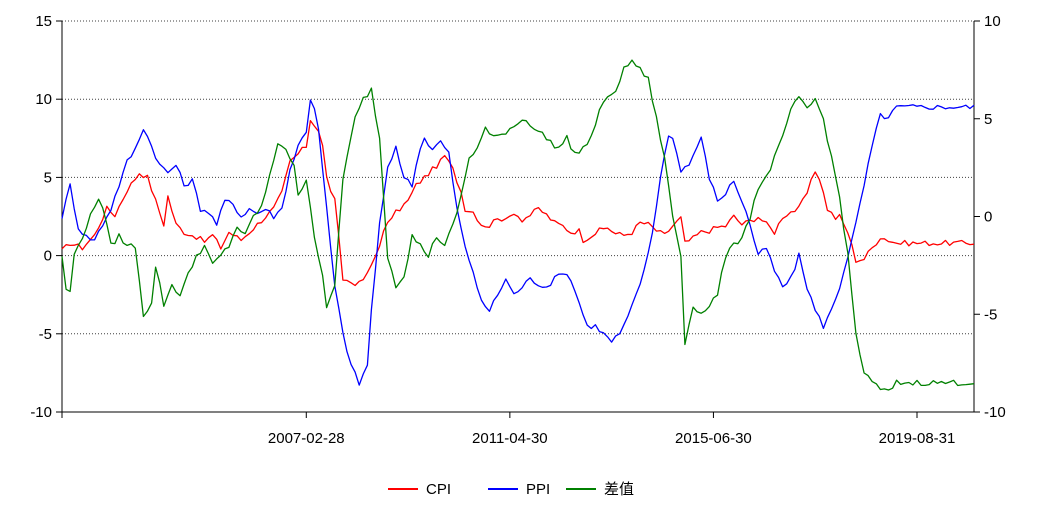 Image resolution: width=1043 pixels, height=513 pixels. What do you see at coordinates (306, 438) in the screenshot?
I see `x-tick-label: 2007-02-28` at bounding box center [306, 438].